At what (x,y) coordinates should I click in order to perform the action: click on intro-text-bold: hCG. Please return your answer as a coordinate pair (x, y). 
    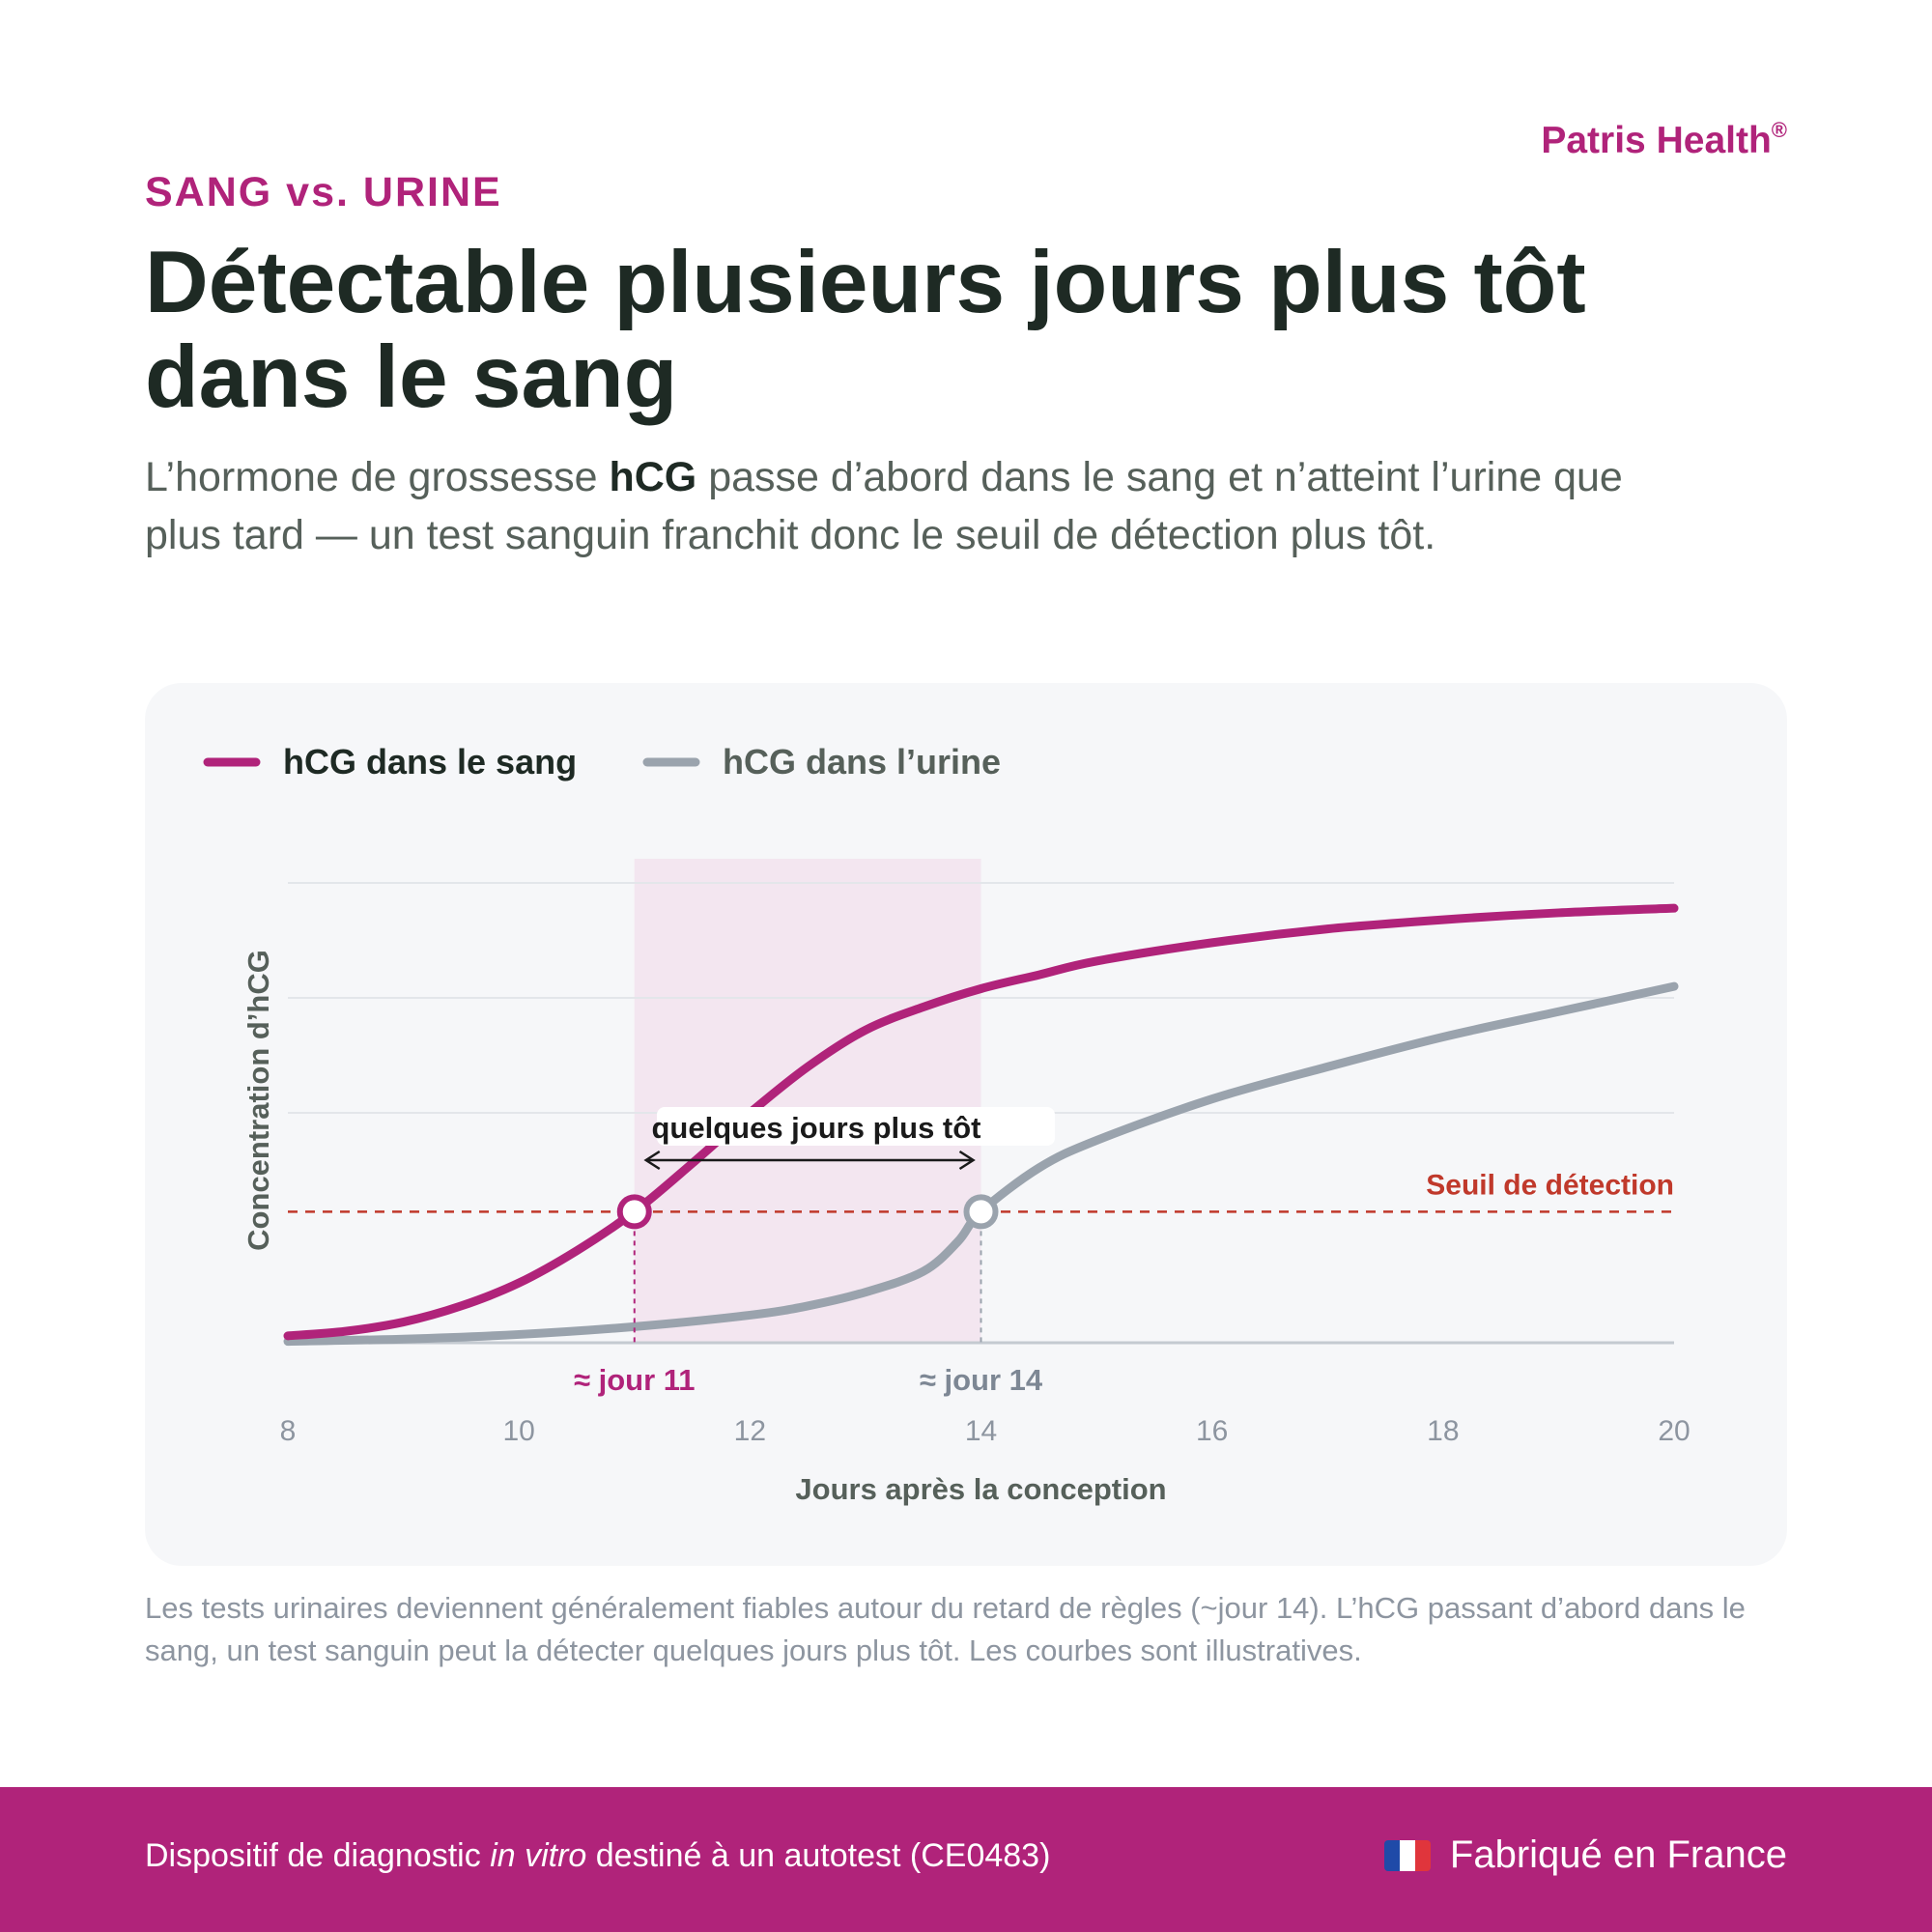
    Looking at the image, I should click on (653, 477).